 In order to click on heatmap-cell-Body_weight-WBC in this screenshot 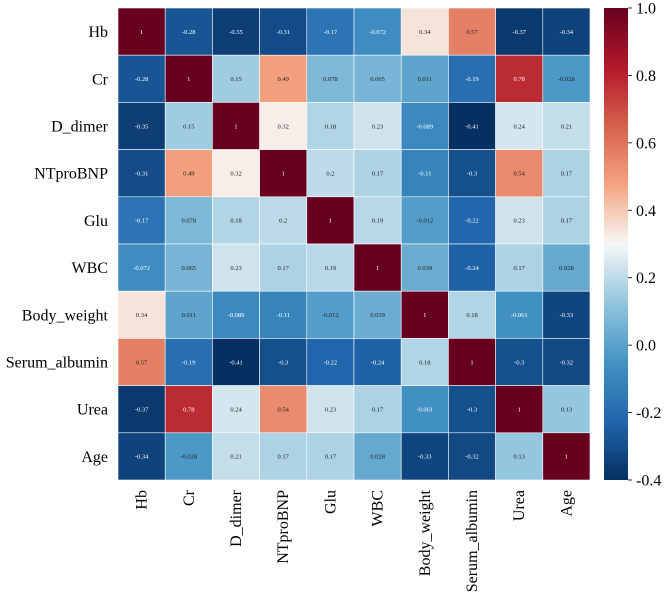, I will do `click(377, 314)`.